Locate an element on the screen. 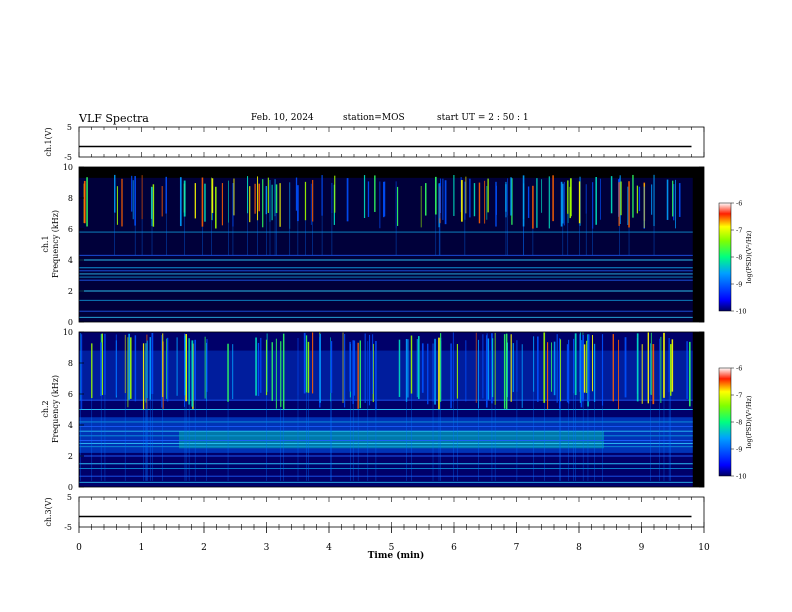  time-tick-label: 7 is located at coordinates (517, 548).